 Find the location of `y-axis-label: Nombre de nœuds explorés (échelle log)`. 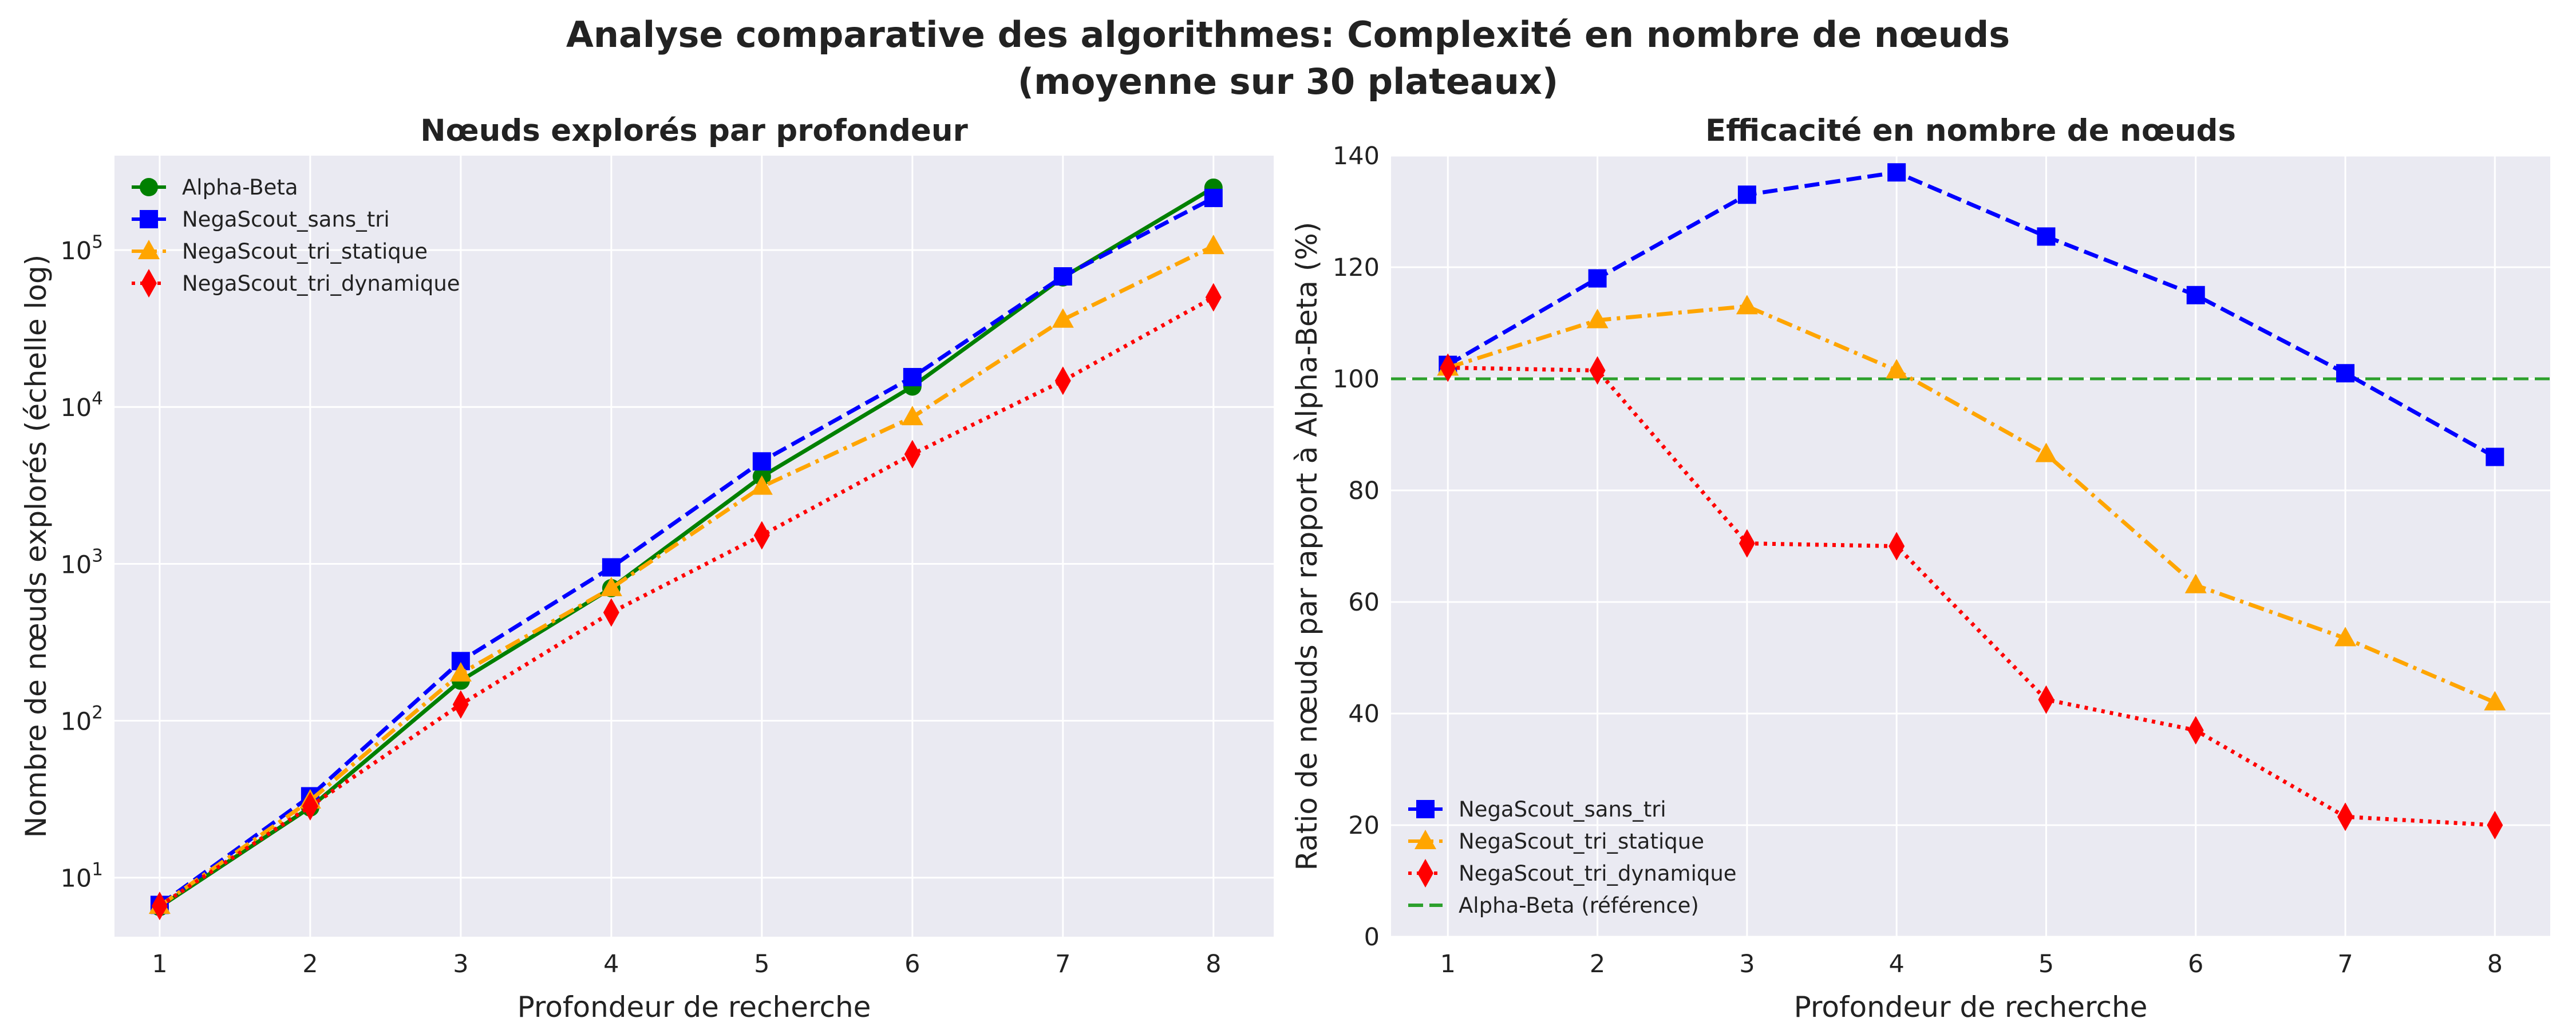

y-axis-label: Nombre de nœuds explorés (échelle log) is located at coordinates (36, 546).